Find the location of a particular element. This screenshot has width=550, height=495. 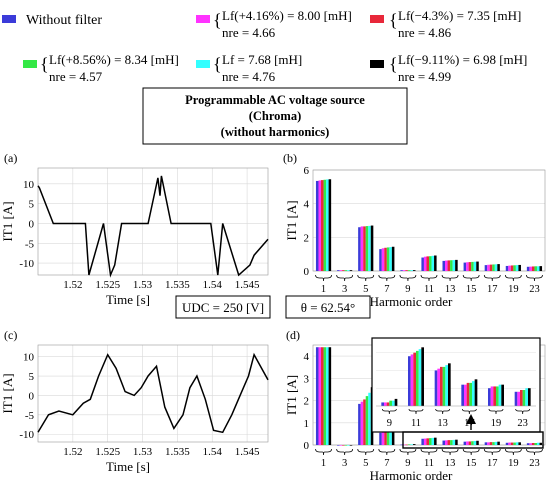

y-tick-label: -5 is located at coordinates (30, 244).